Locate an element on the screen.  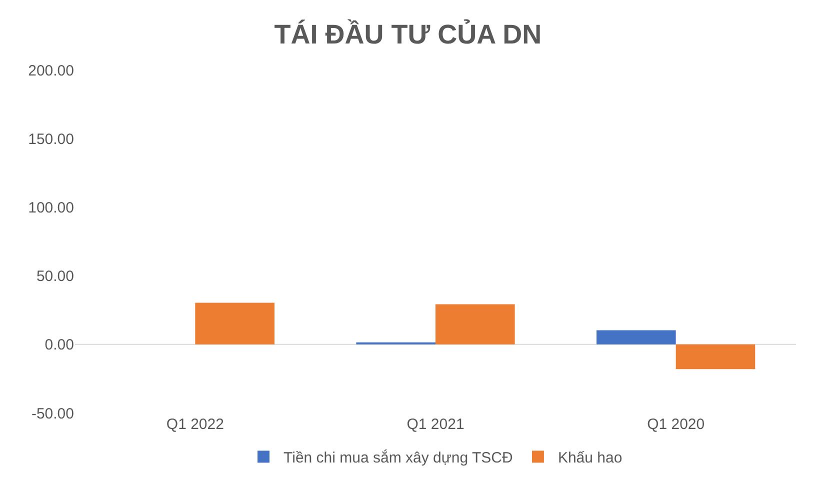
y-tick-label: 0.00 is located at coordinates (59, 345).